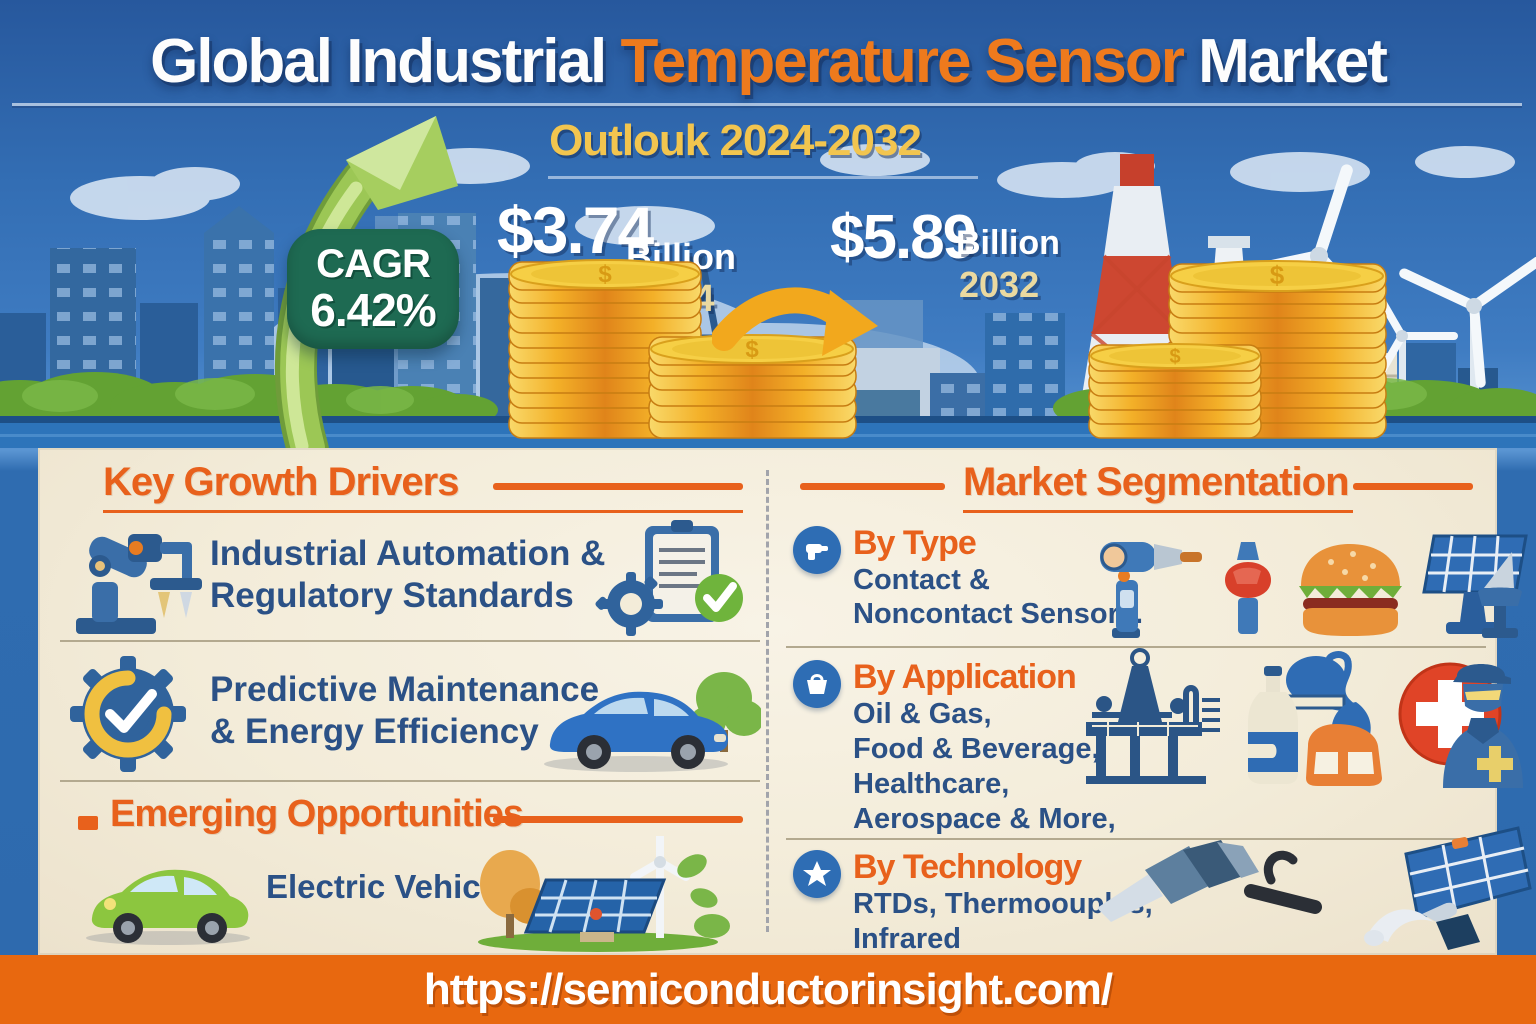 The image size is (1536, 1024). What do you see at coordinates (817, 550) in the screenshot?
I see `by-type-badge-icon` at bounding box center [817, 550].